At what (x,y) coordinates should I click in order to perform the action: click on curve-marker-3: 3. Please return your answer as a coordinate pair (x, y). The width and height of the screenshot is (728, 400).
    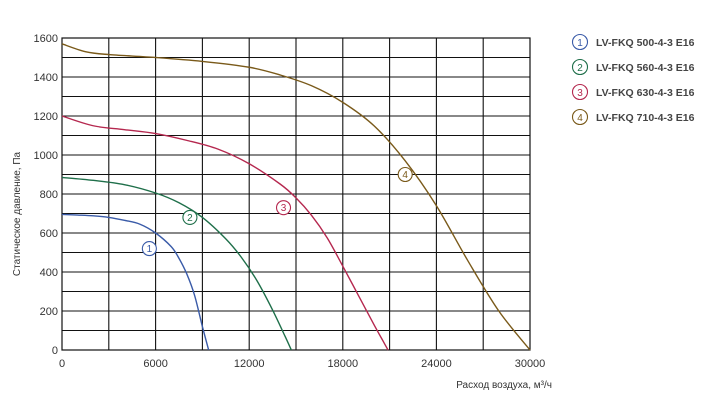
    Looking at the image, I should click on (283, 208).